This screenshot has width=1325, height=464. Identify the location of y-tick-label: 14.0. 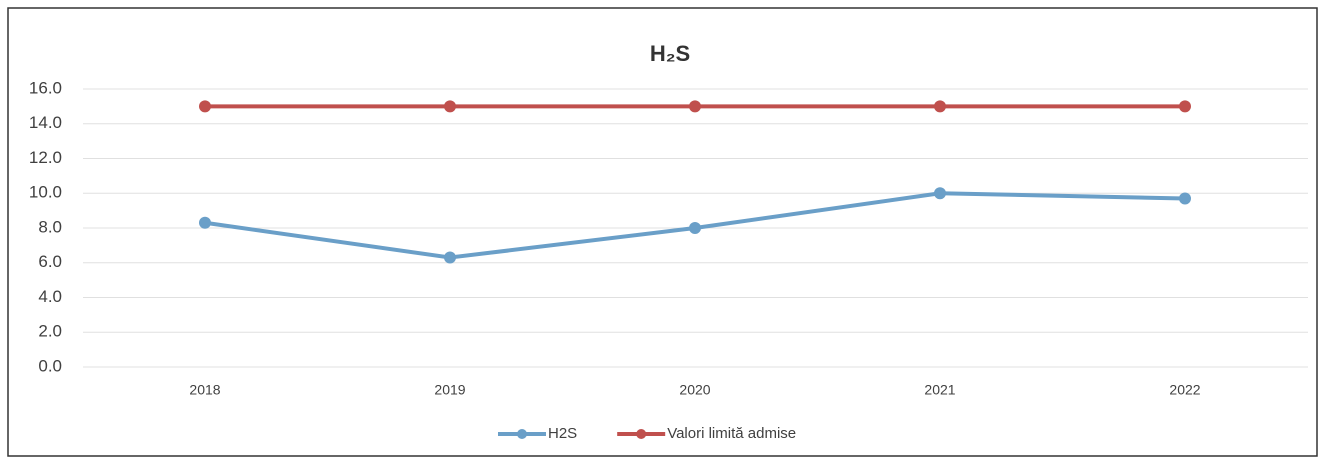
(45, 122).